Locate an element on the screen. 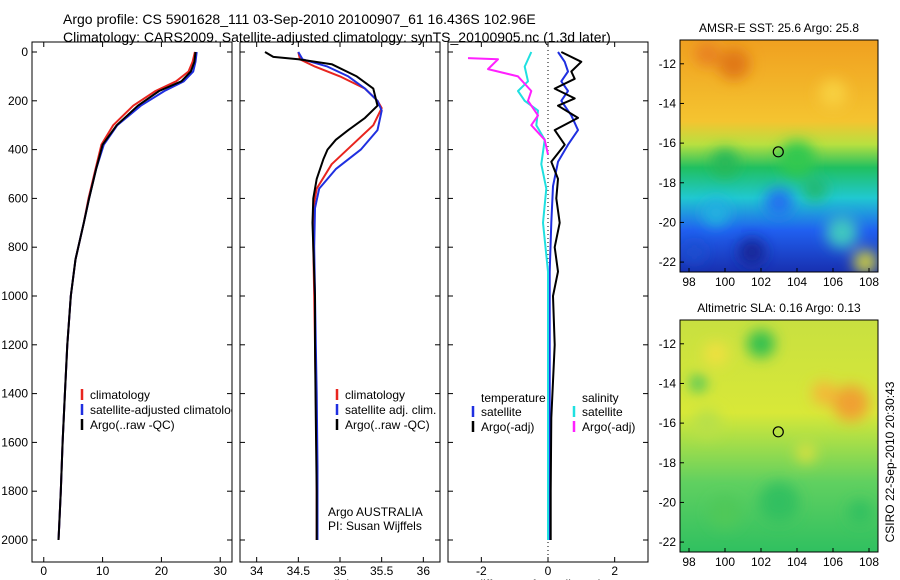 The width and height of the screenshot is (900, 580). x-tick-label: 34.5 is located at coordinates (299, 571).